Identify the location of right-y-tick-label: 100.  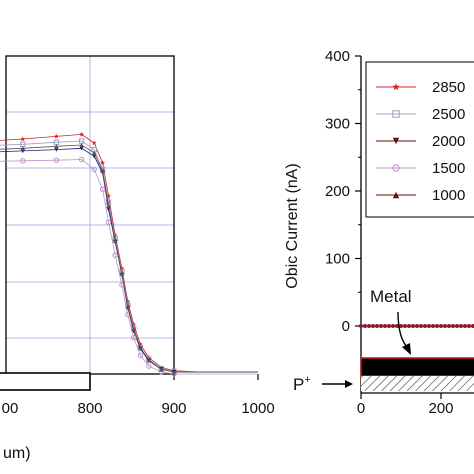
(337, 259).